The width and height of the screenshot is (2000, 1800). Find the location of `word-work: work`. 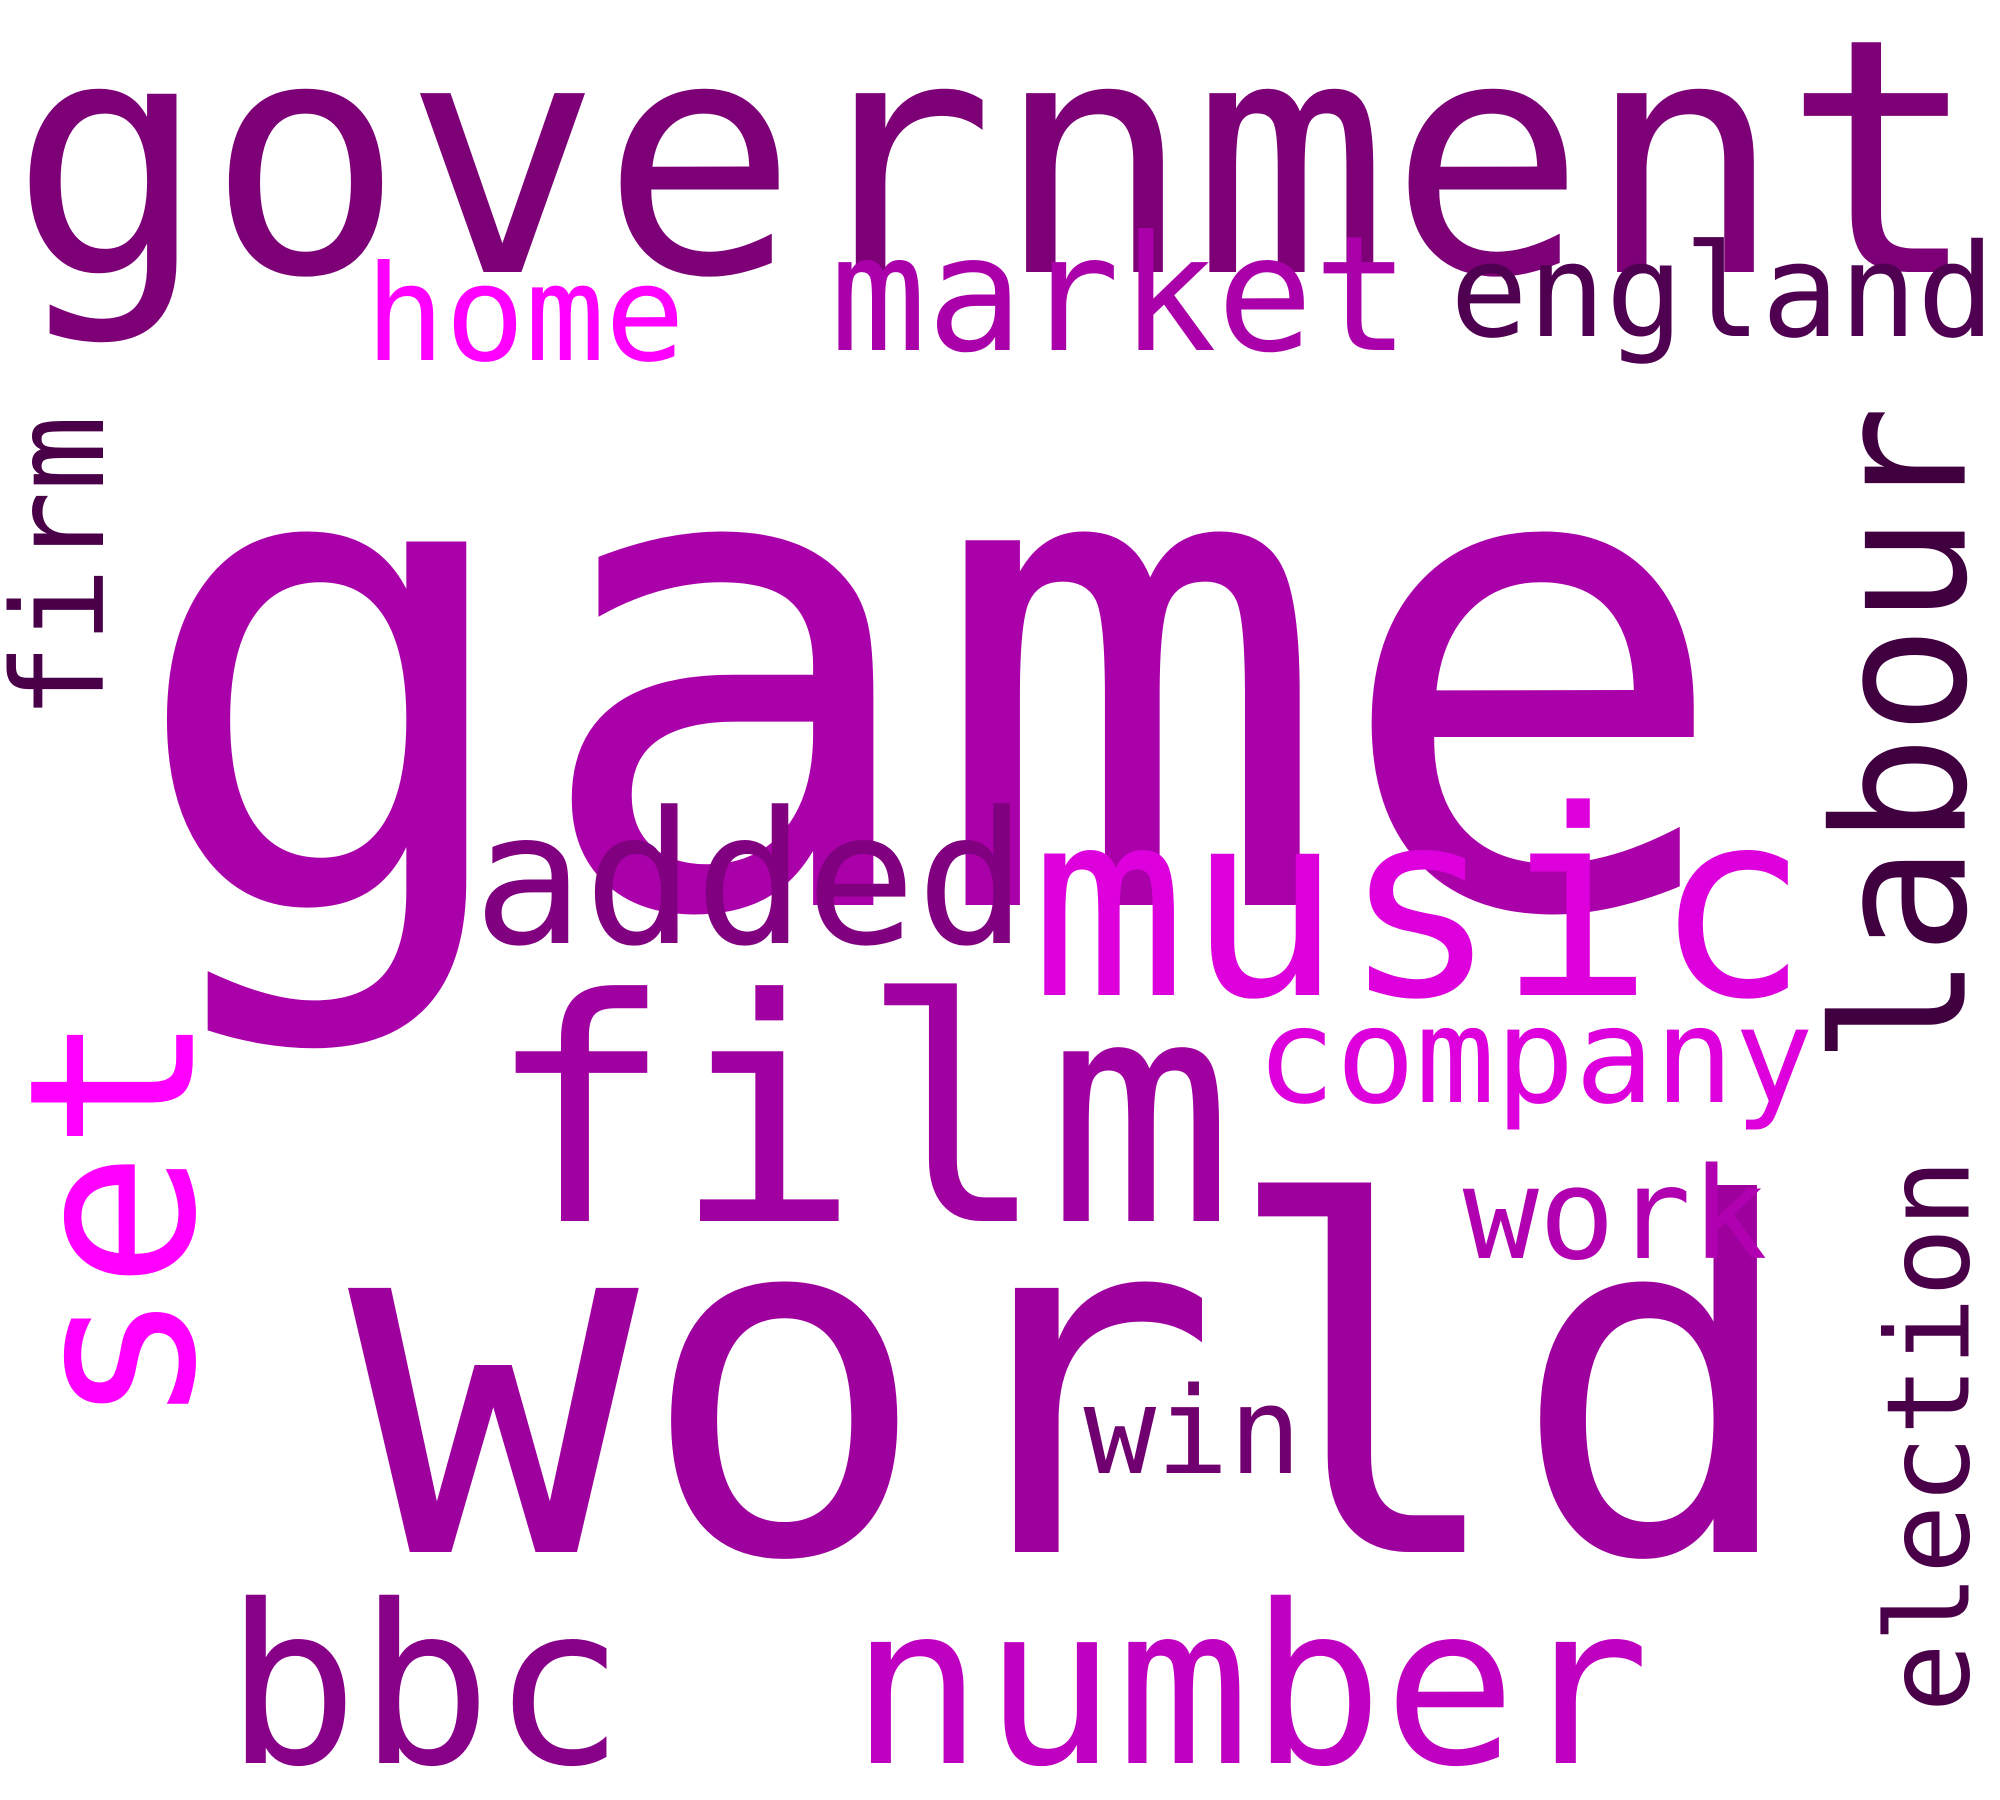

word-work: work is located at coordinates (1615, 1214).